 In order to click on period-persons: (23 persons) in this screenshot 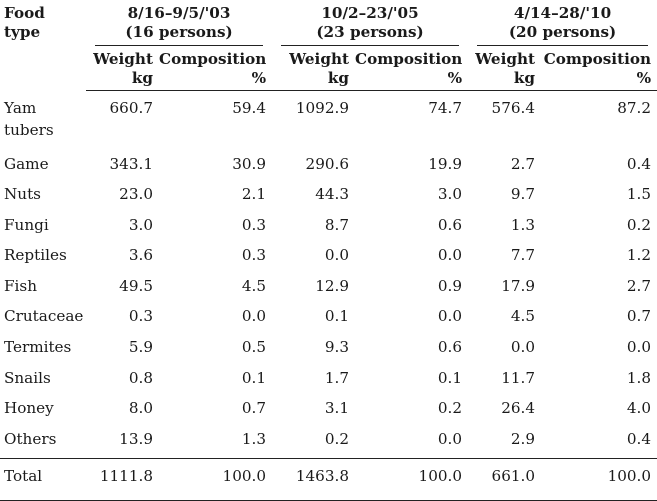, I will do `click(370, 32)`.